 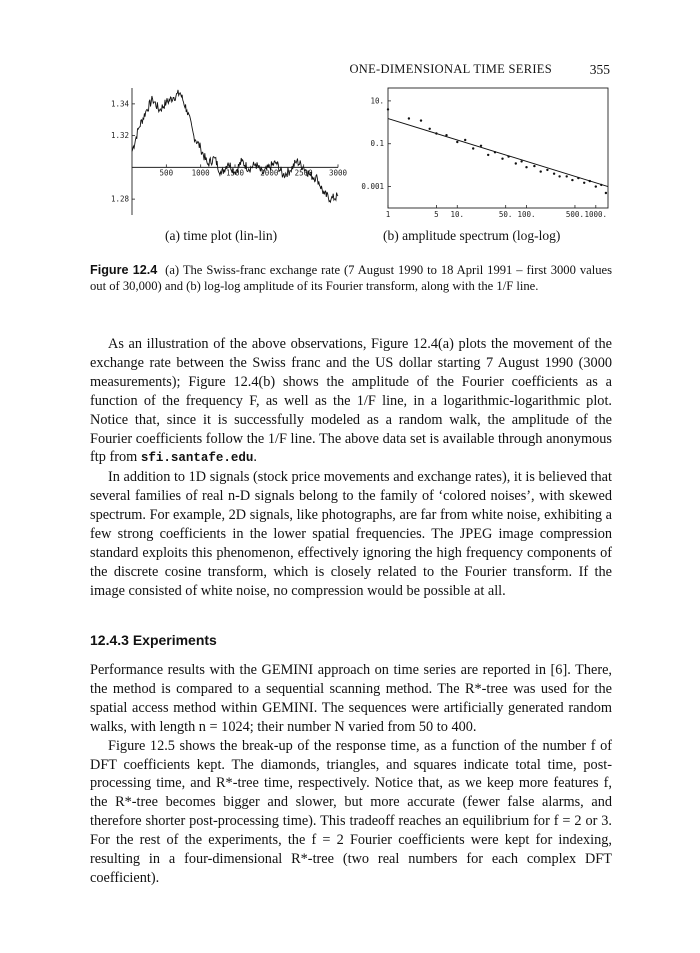 What do you see at coordinates (506, 214) in the screenshot?
I see `x-tick-label: 50.` at bounding box center [506, 214].